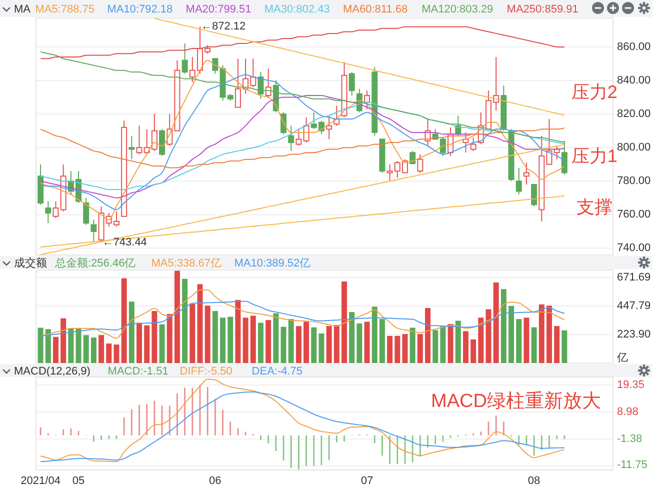 The width and height of the screenshot is (660, 487). Describe the element at coordinates (634, 214) in the screenshot. I see `y-tick-label: 760.00` at that location.